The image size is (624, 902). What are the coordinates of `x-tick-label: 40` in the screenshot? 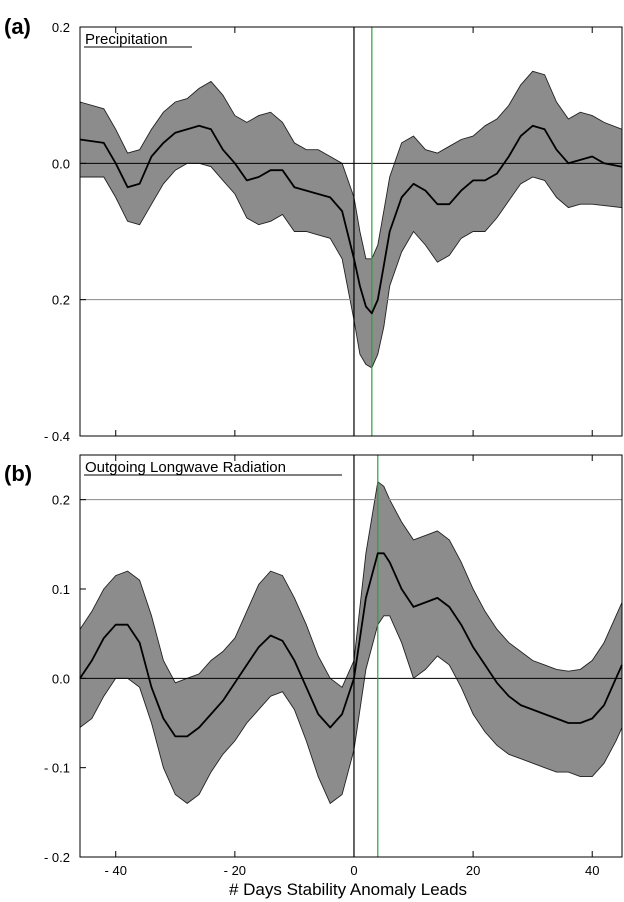 It's located at (592, 870).